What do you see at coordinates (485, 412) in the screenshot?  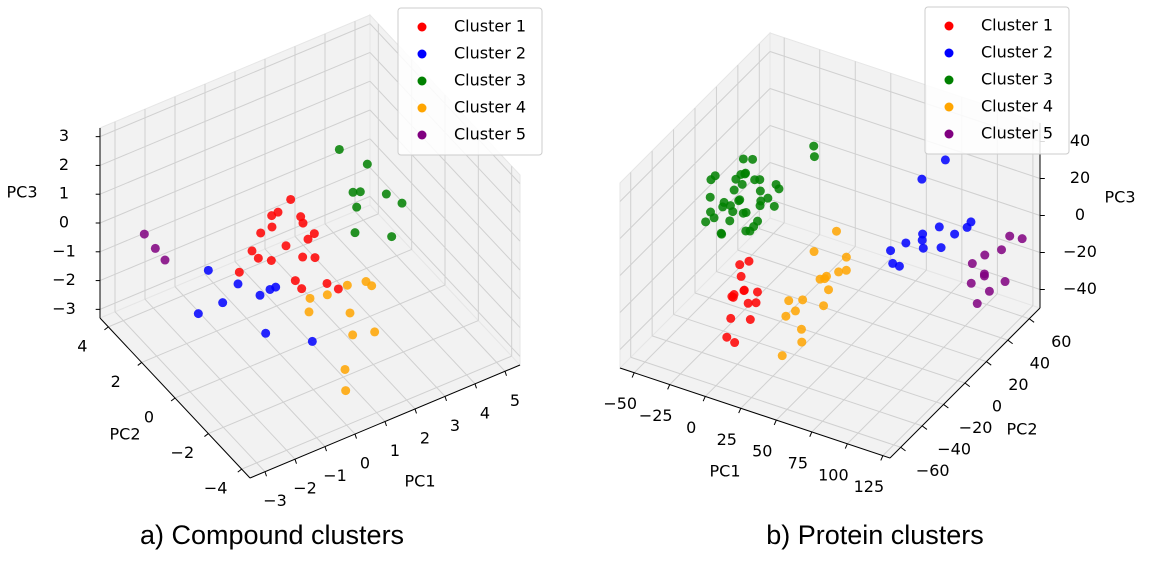 I see `x-tick-label: 4` at bounding box center [485, 412].